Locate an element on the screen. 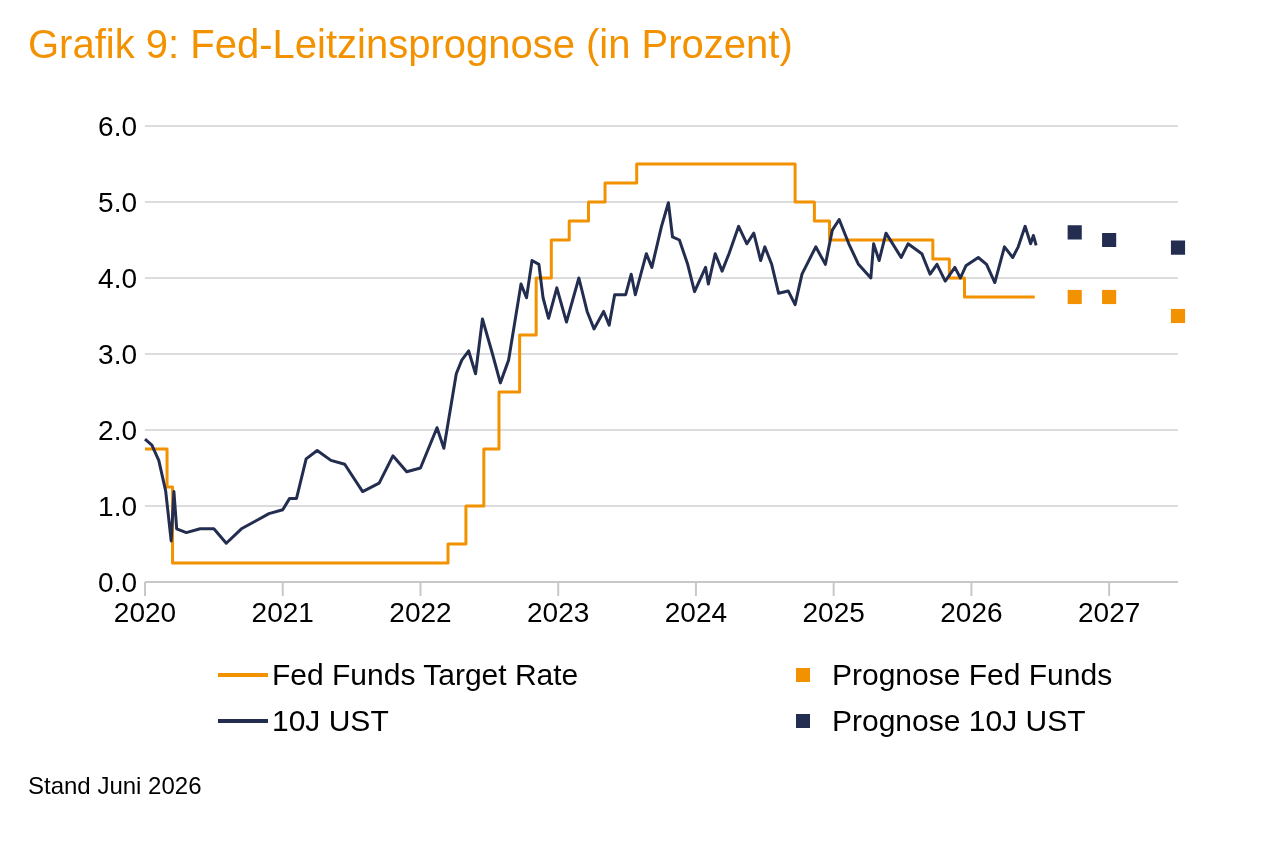 The image size is (1280, 850). x-tick-label: 2020 is located at coordinates (145, 612).